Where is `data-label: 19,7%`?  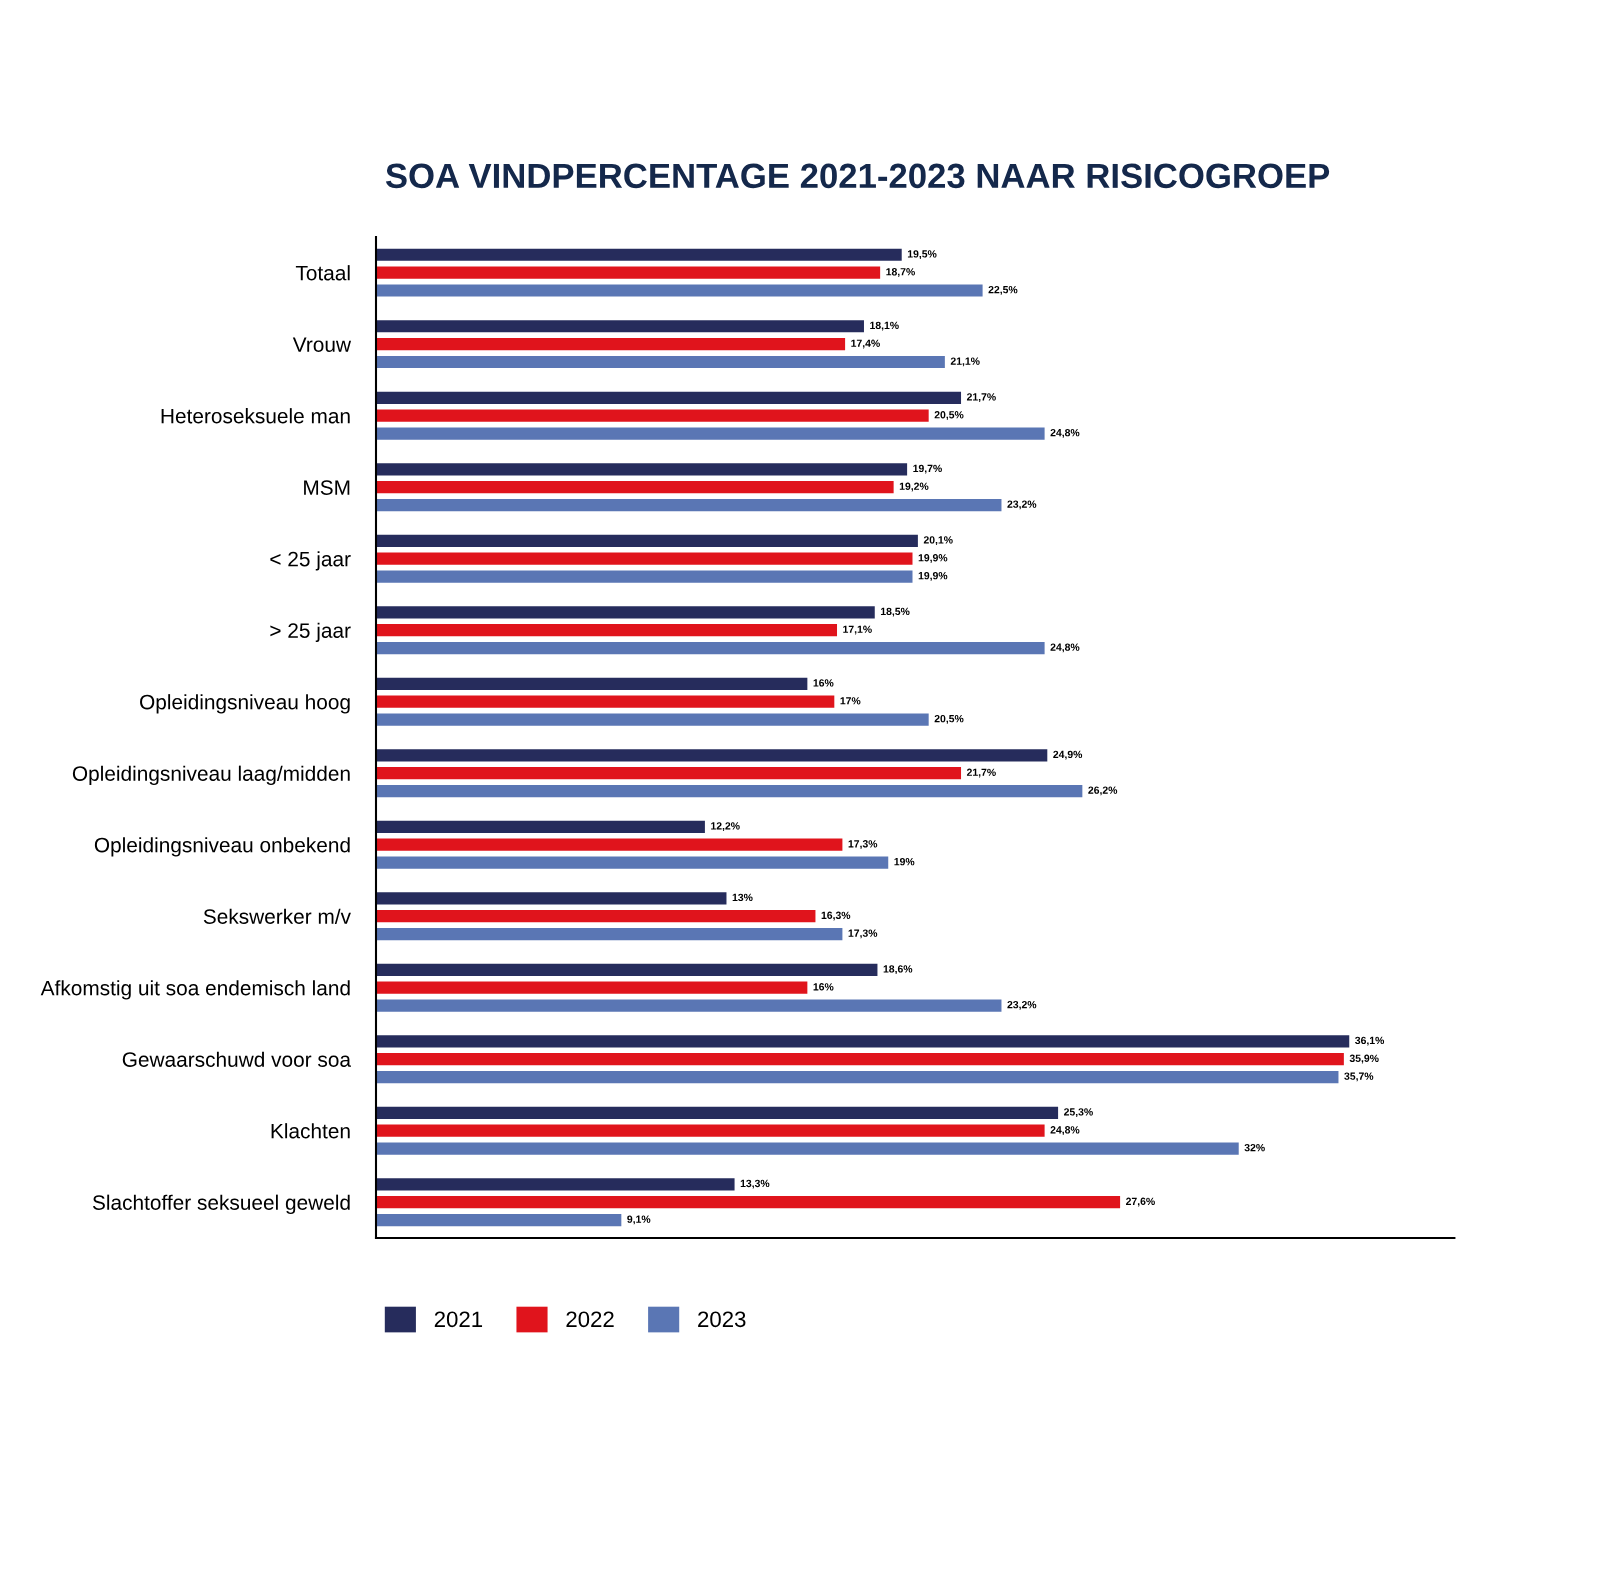
data-label: 19,7% is located at coordinates (927, 469).